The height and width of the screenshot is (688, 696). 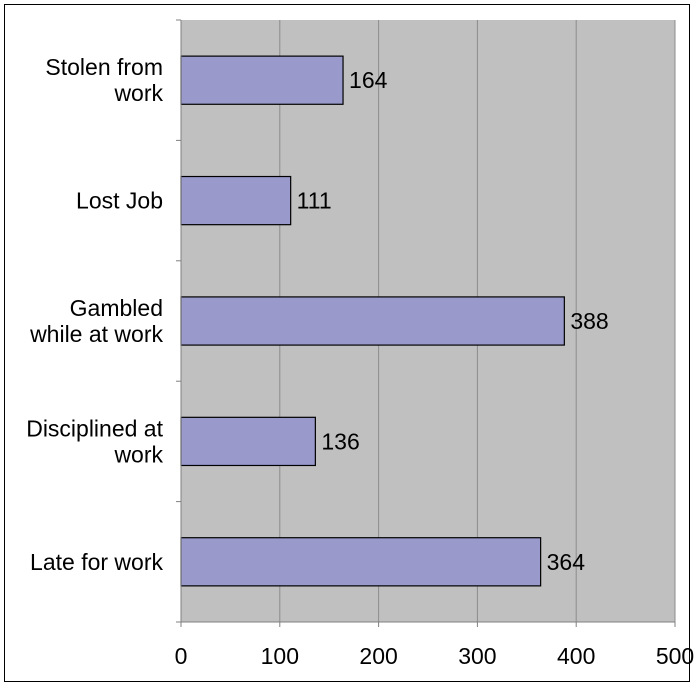 What do you see at coordinates (94, 441) in the screenshot?
I see `category-label-3: Disciplined at work` at bounding box center [94, 441].